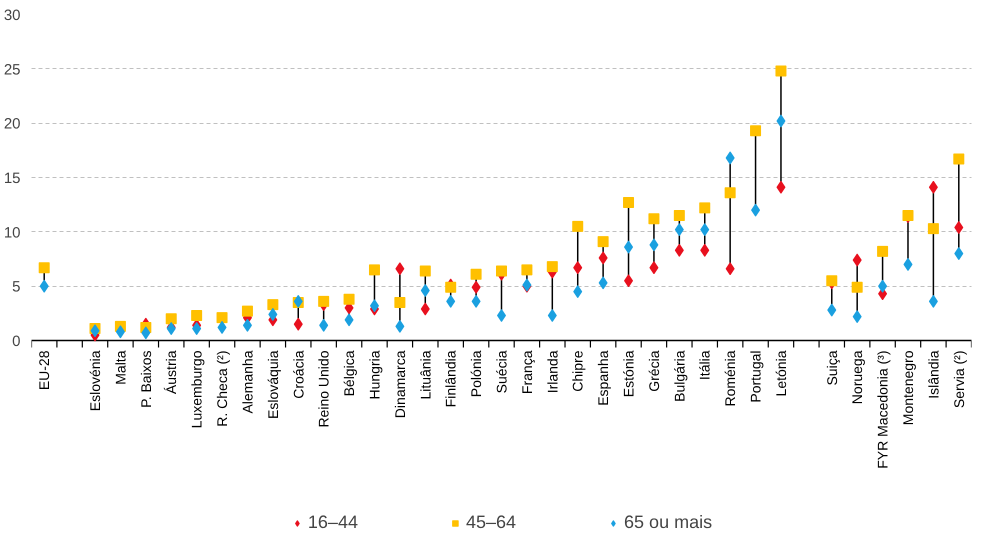  What do you see at coordinates (272, 384) in the screenshot?
I see `x-tick-label: Eslováquia` at bounding box center [272, 384].